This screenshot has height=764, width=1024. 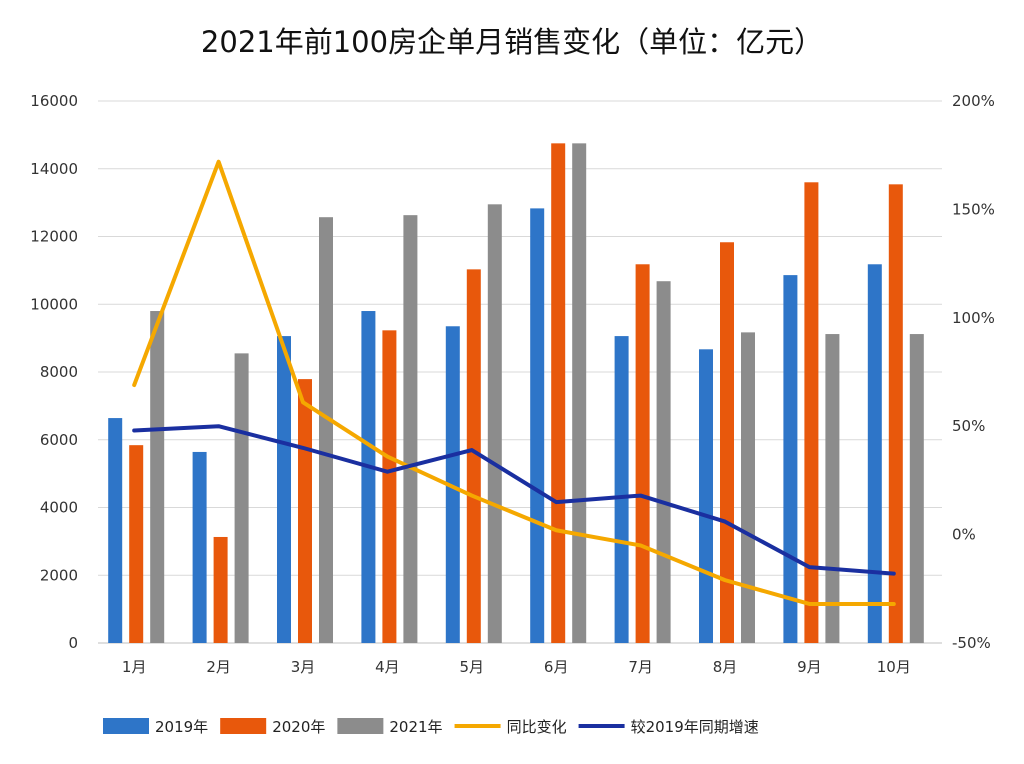 What do you see at coordinates (964, 535) in the screenshot?
I see `y2-tick-label: 0%` at bounding box center [964, 535].